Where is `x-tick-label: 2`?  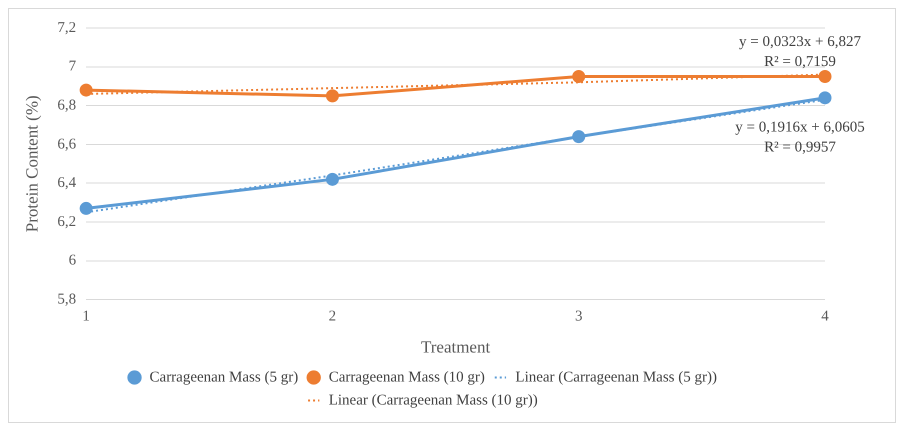 x-tick-label: 2 is located at coordinates (332, 316).